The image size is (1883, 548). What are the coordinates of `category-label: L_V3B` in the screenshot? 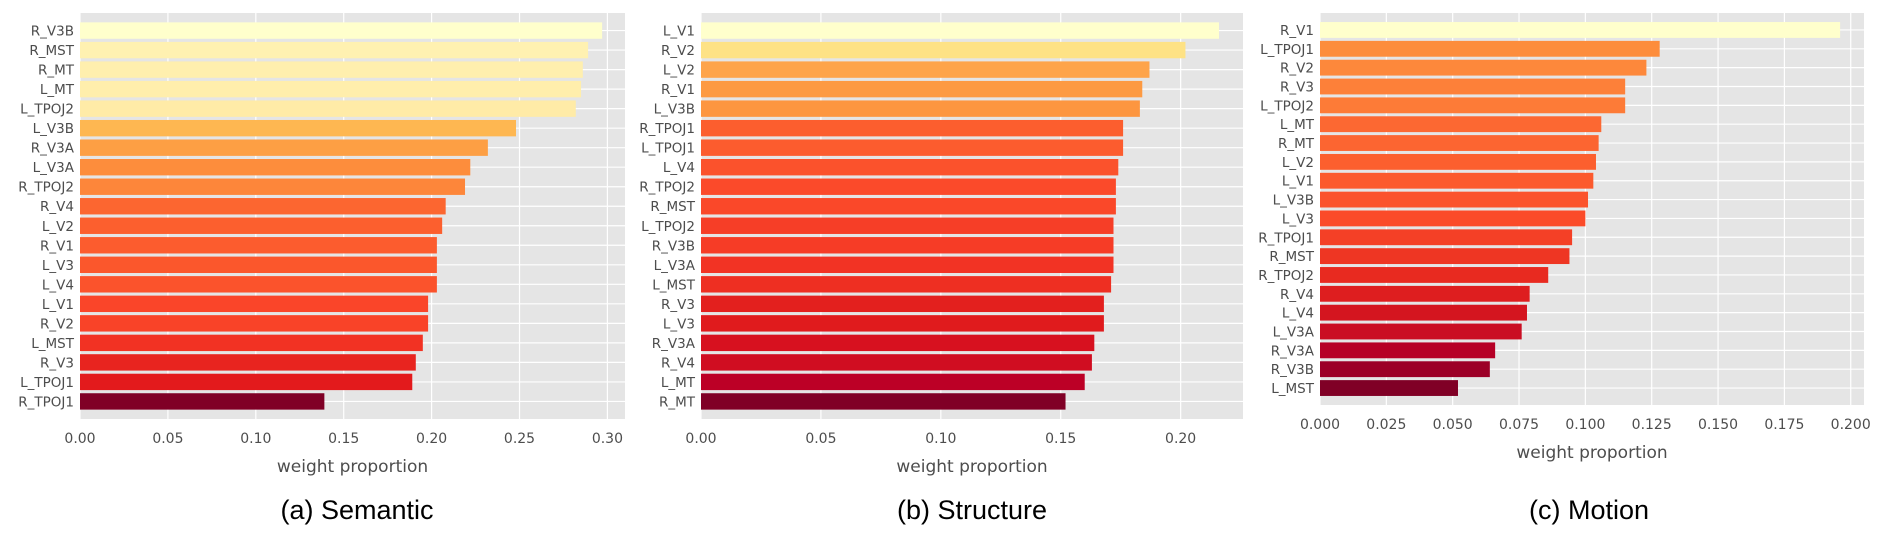 It's located at (1293, 201).